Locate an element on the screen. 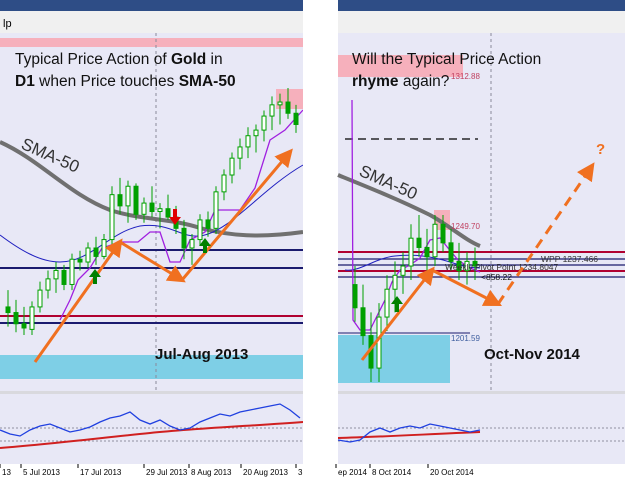 Image resolution: width=625 pixels, height=481 pixels. right-resistance-zone-top is located at coordinates (400, 66).